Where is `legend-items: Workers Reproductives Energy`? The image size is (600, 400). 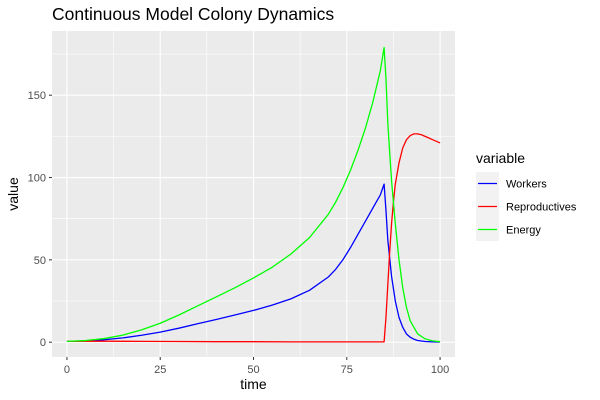
legend-items: Workers Reproductives Energy is located at coordinates (526, 206).